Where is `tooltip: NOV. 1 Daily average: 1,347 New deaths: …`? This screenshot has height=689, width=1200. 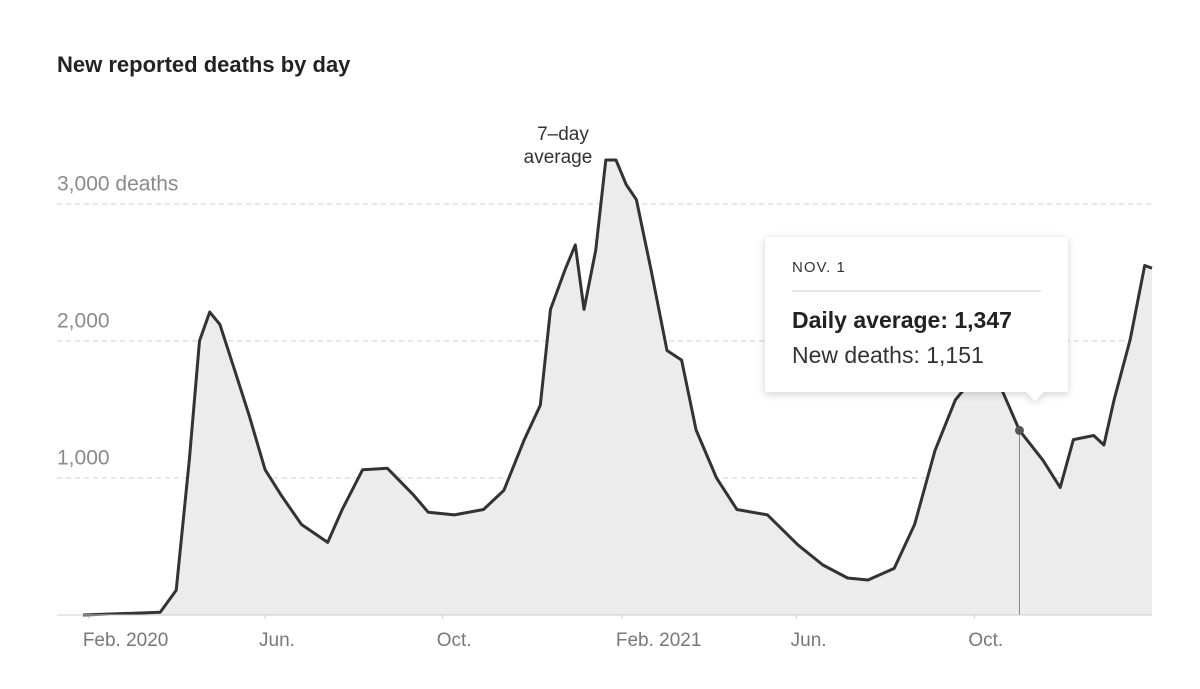
tooltip: NOV. 1 Daily average: 1,347 New deaths: … is located at coordinates (916, 319).